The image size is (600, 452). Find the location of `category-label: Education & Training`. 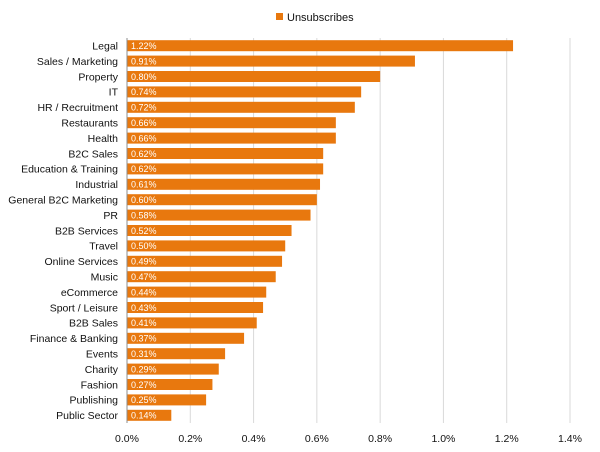

category-label: Education & Training is located at coordinates (69, 170).